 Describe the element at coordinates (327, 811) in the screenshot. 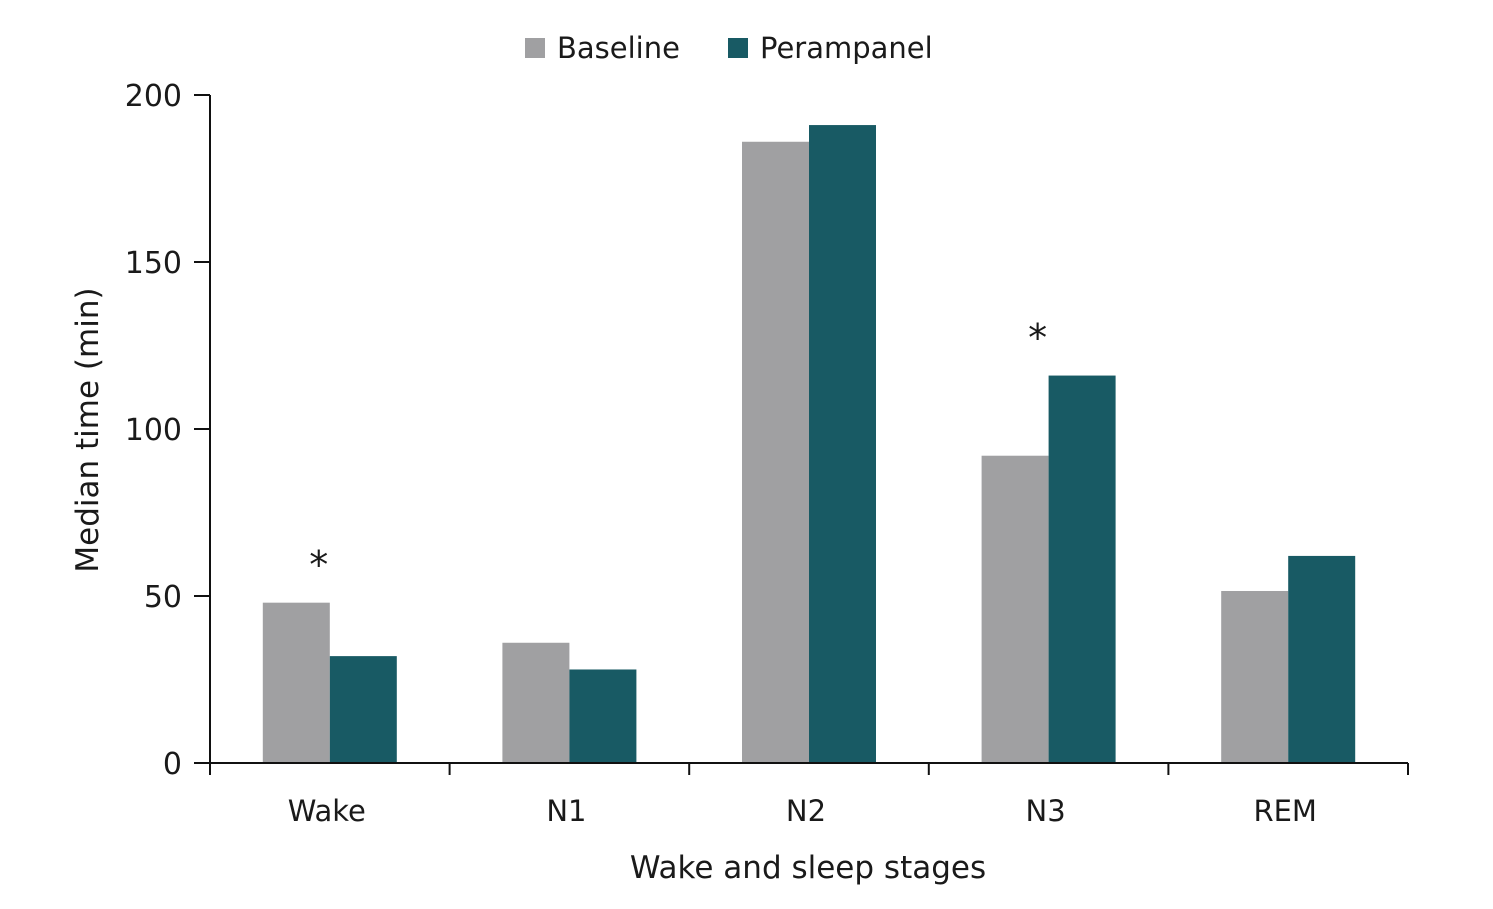

I see `x-tick-label: Wake` at that location.